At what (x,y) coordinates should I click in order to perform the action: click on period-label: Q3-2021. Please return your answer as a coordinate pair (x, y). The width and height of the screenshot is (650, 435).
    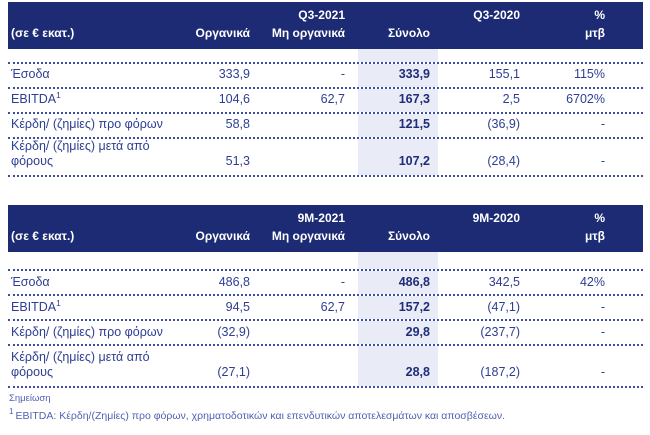
    Looking at the image, I should click on (321, 15).